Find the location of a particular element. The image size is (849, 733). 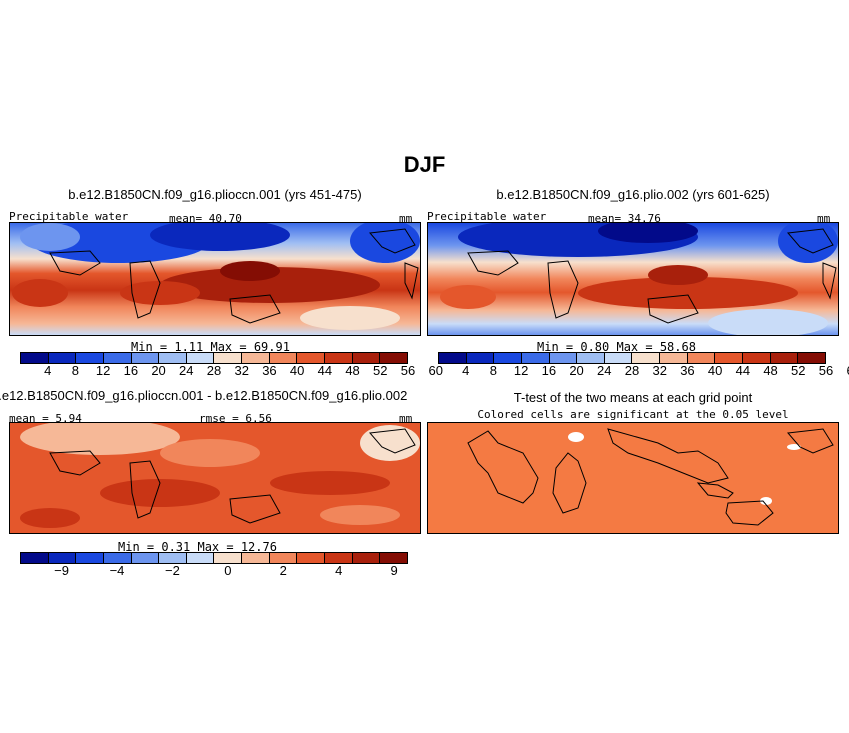

precip-map-a is located at coordinates (215, 279).